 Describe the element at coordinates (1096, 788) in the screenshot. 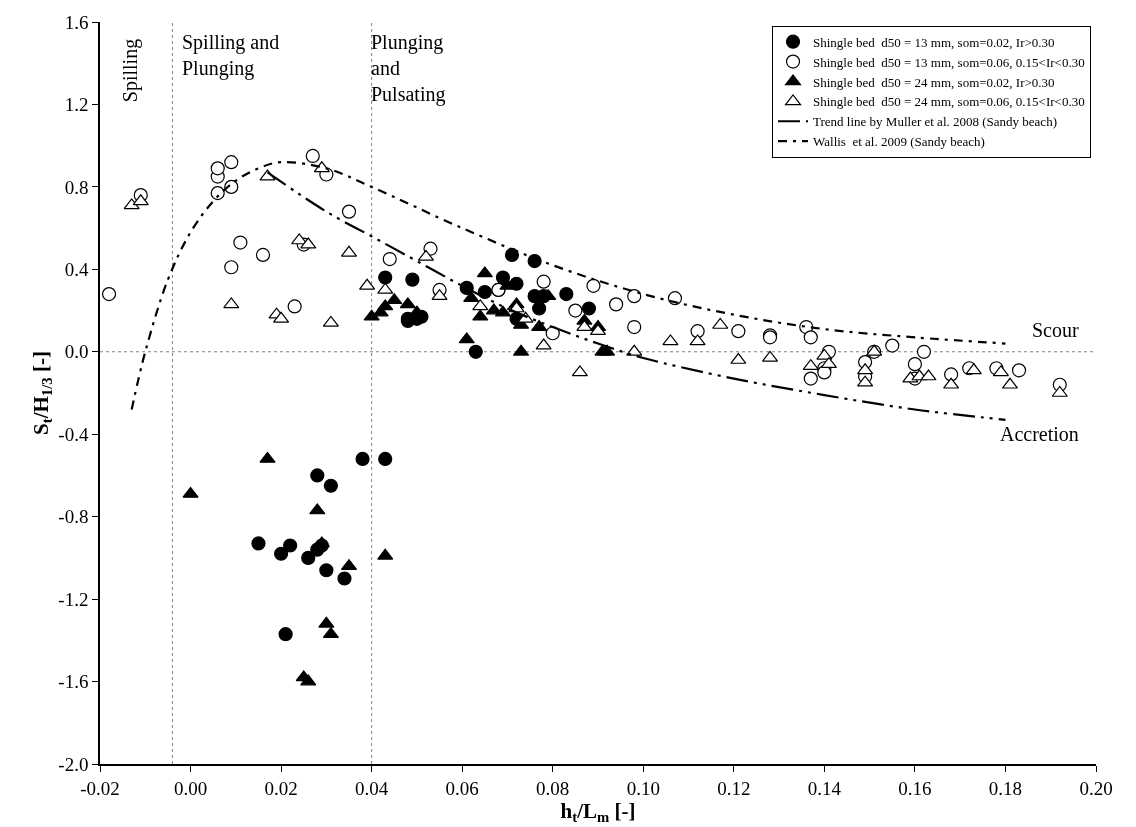

I see `x-tick-label: 0.20` at that location.